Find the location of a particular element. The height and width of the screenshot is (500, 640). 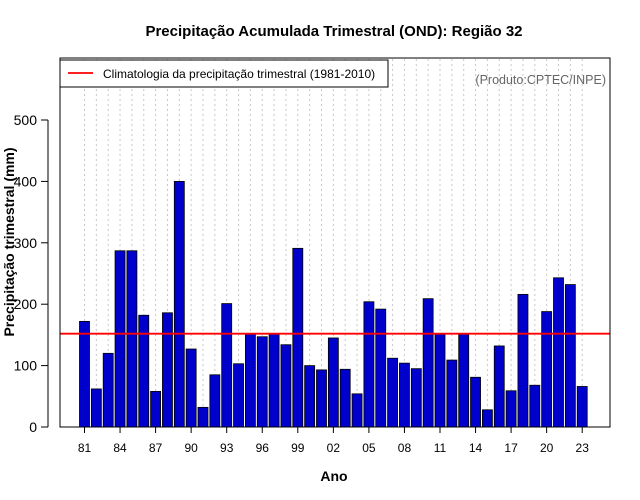

bar-1987 is located at coordinates (156, 409).